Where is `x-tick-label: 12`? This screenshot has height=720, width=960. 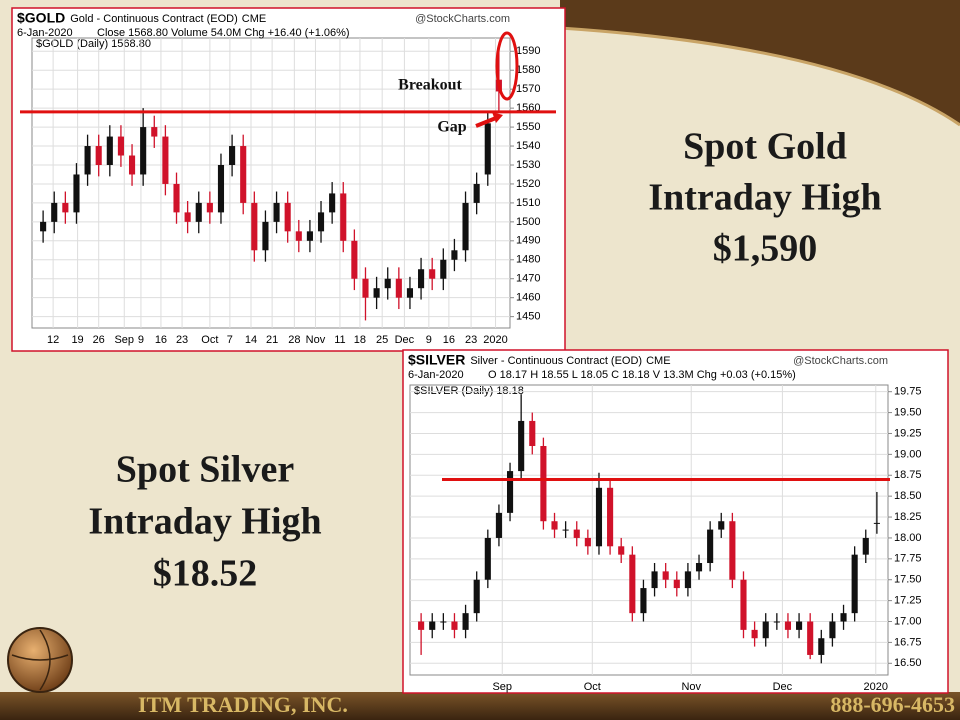 x-tick-label: 12 is located at coordinates (53, 340).